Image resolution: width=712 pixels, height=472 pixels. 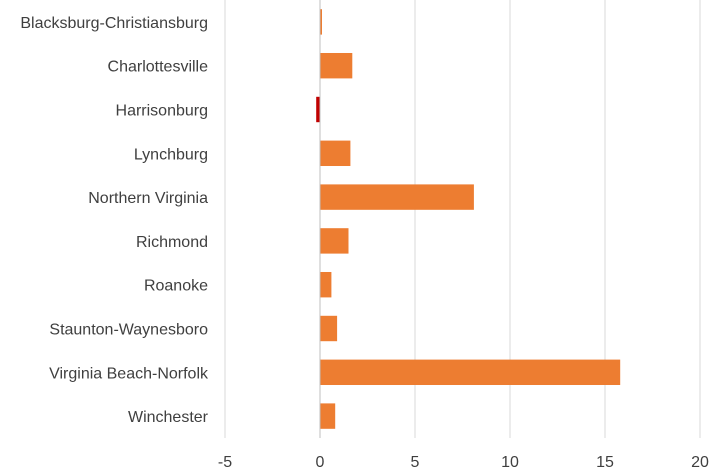 What do you see at coordinates (172, 242) in the screenshot?
I see `category-label: Richmond` at bounding box center [172, 242].